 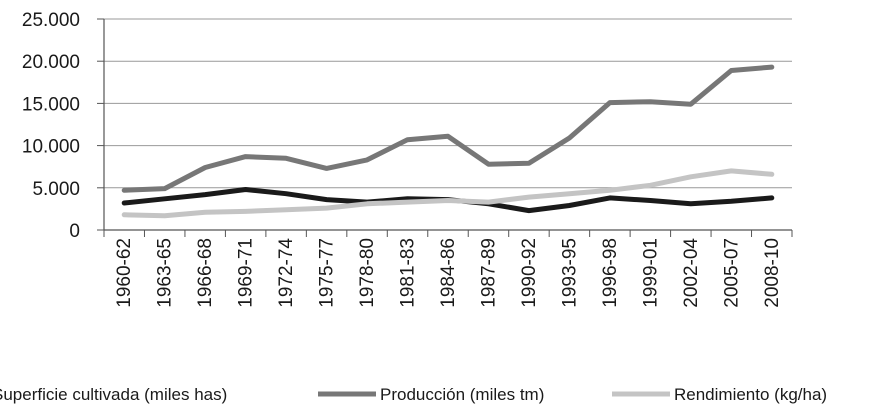 I want to click on y-tick-label: 10.000, so click(x=51, y=147).